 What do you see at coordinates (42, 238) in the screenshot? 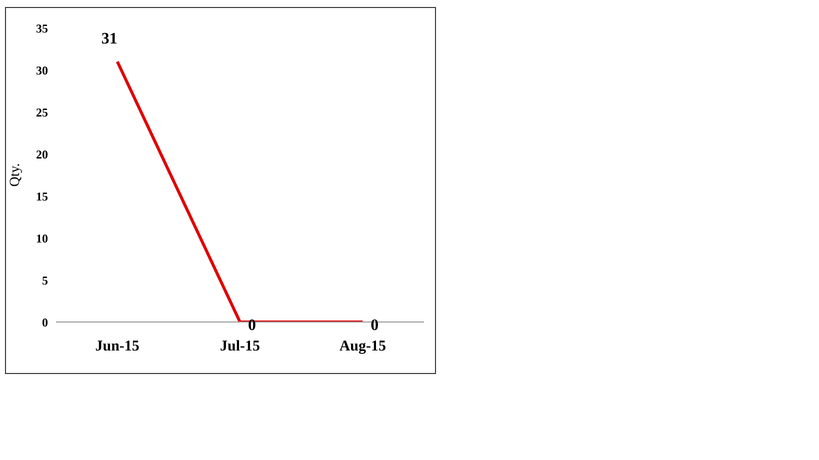
I see `y-tick-label: 10` at bounding box center [42, 238].